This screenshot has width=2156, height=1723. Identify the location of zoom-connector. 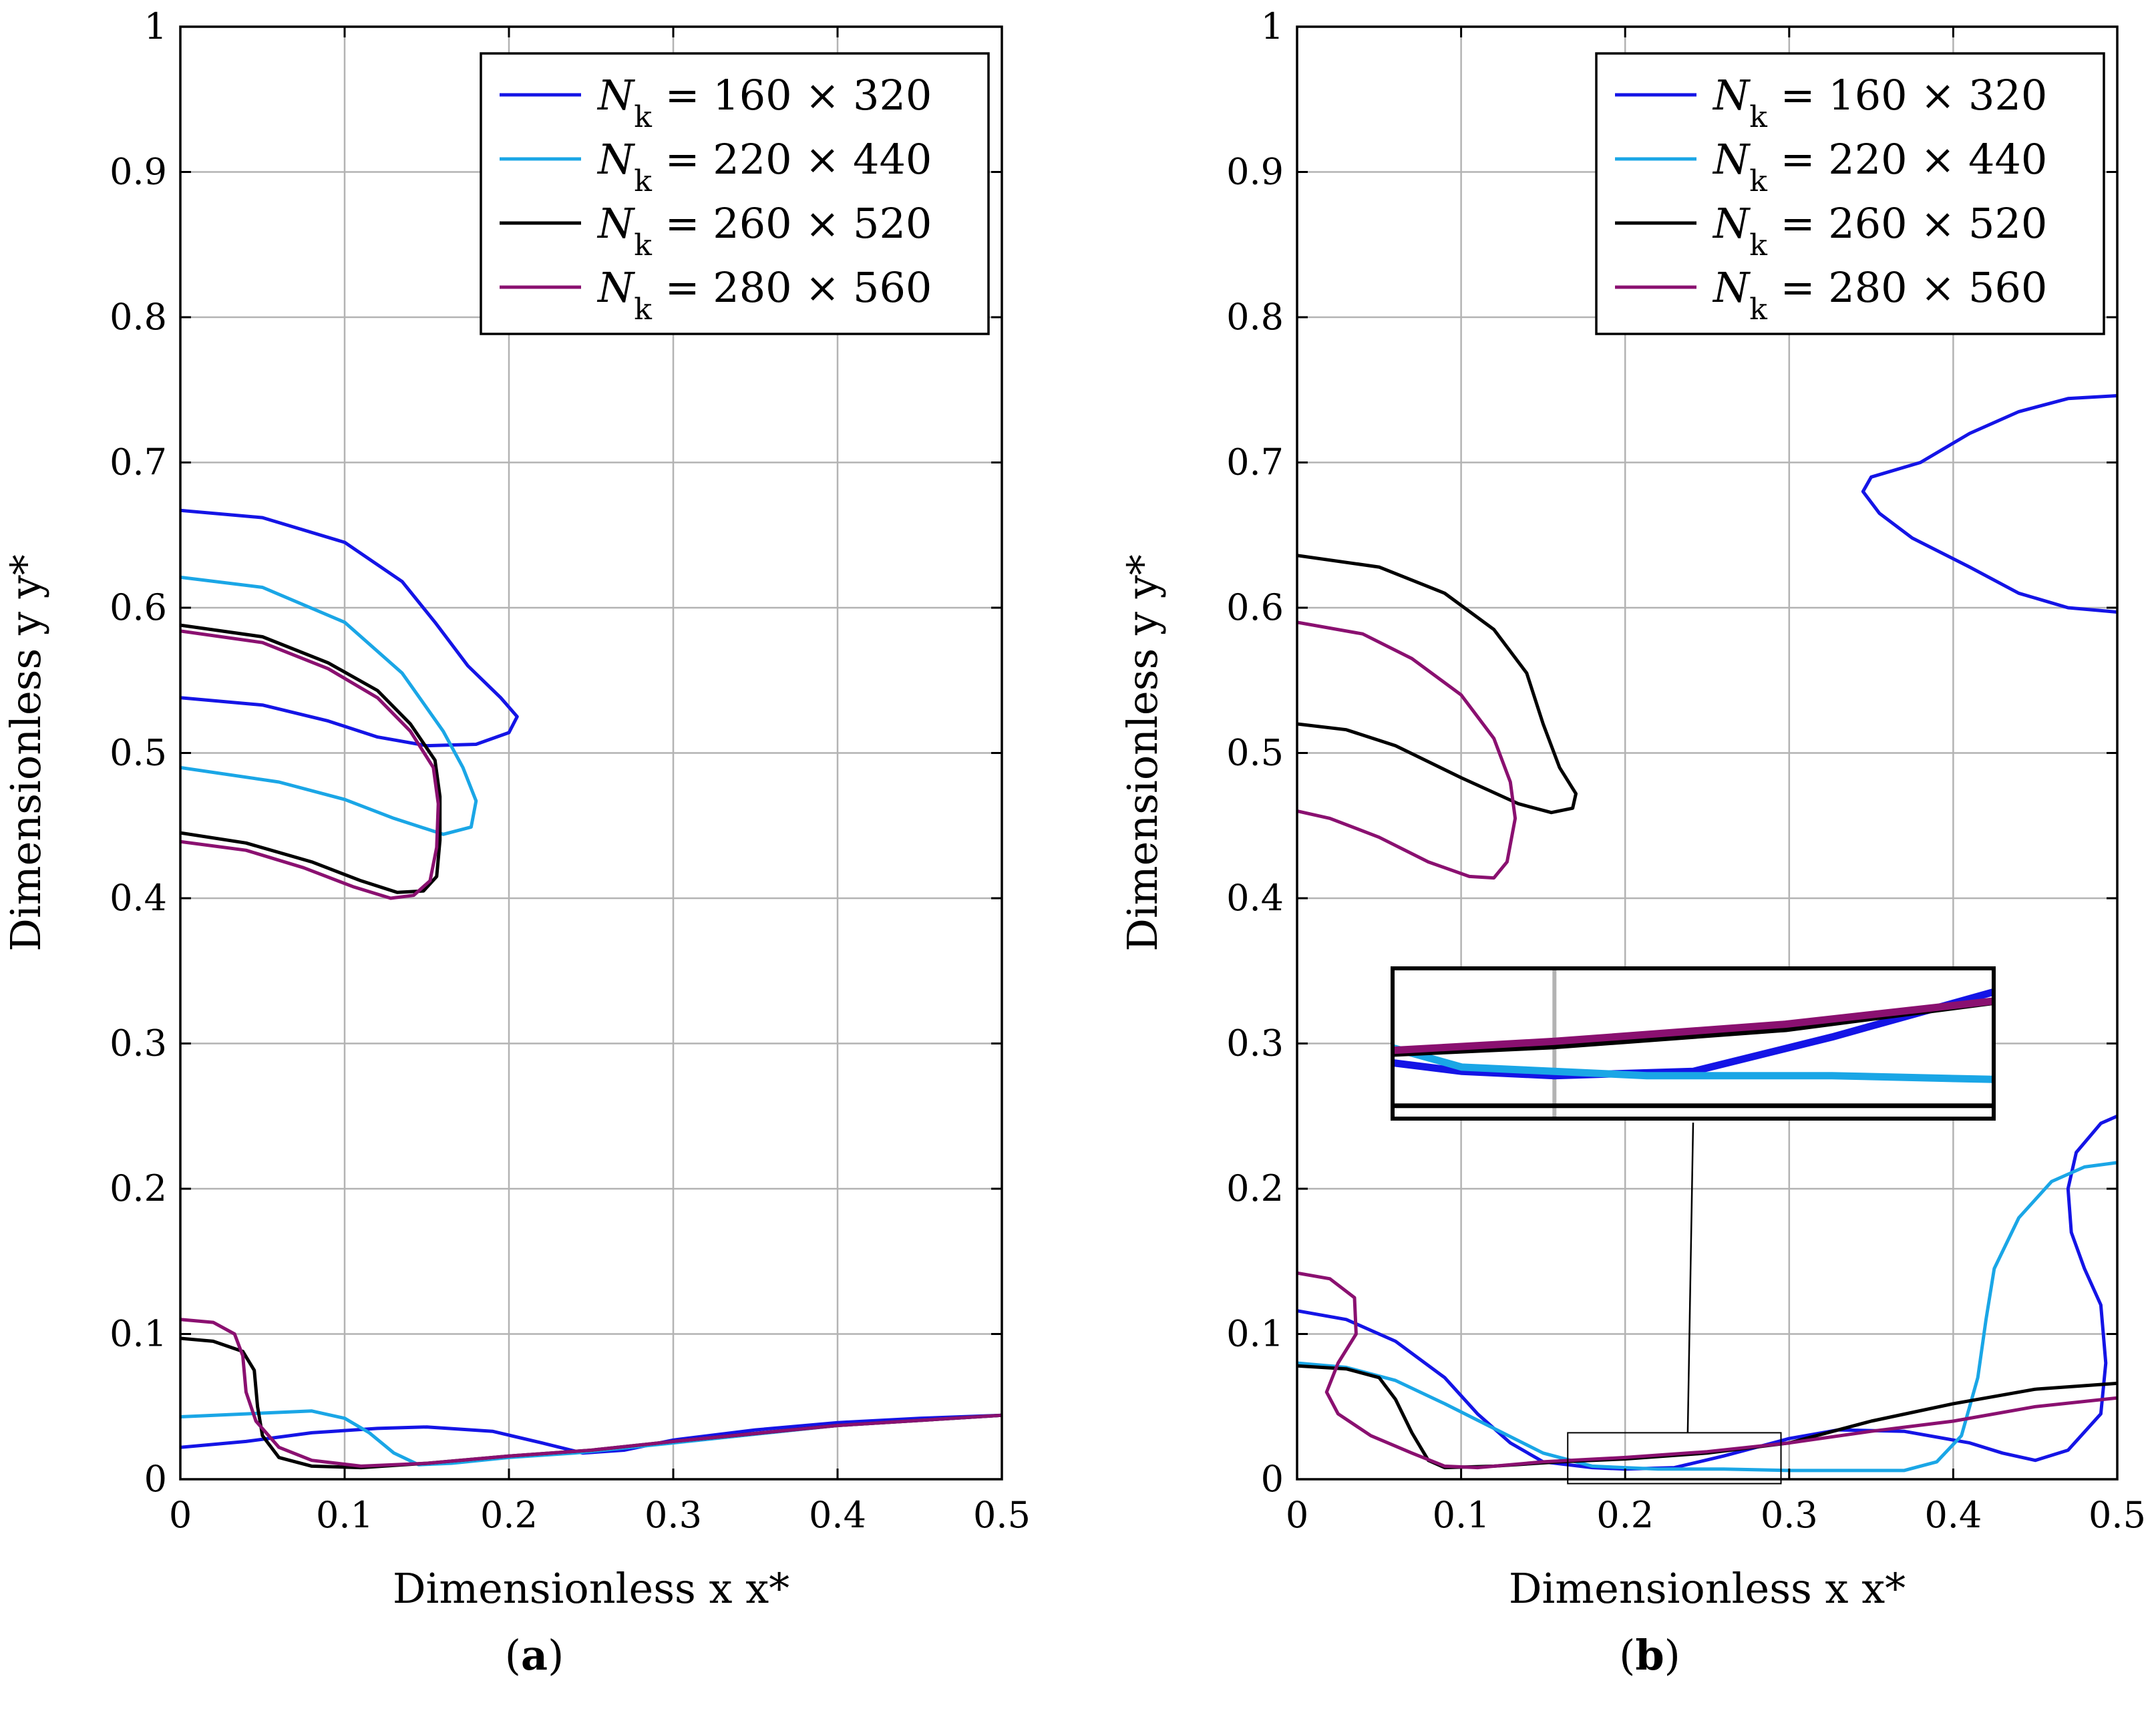
(1690, 1277).